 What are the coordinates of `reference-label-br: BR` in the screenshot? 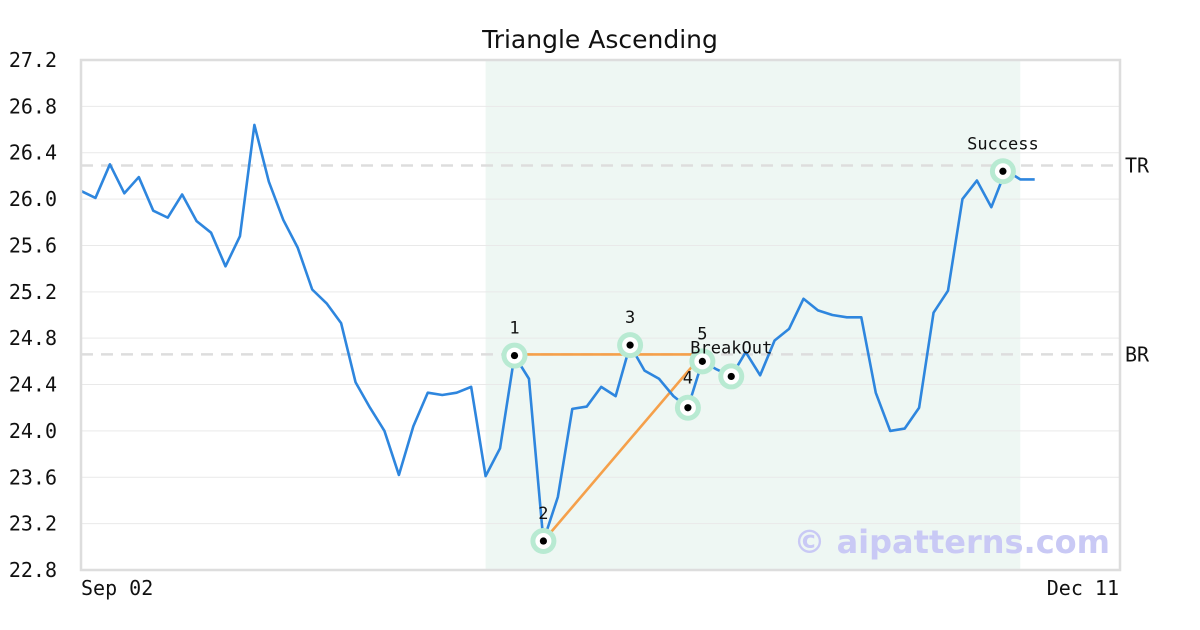 It's located at (1137, 354).